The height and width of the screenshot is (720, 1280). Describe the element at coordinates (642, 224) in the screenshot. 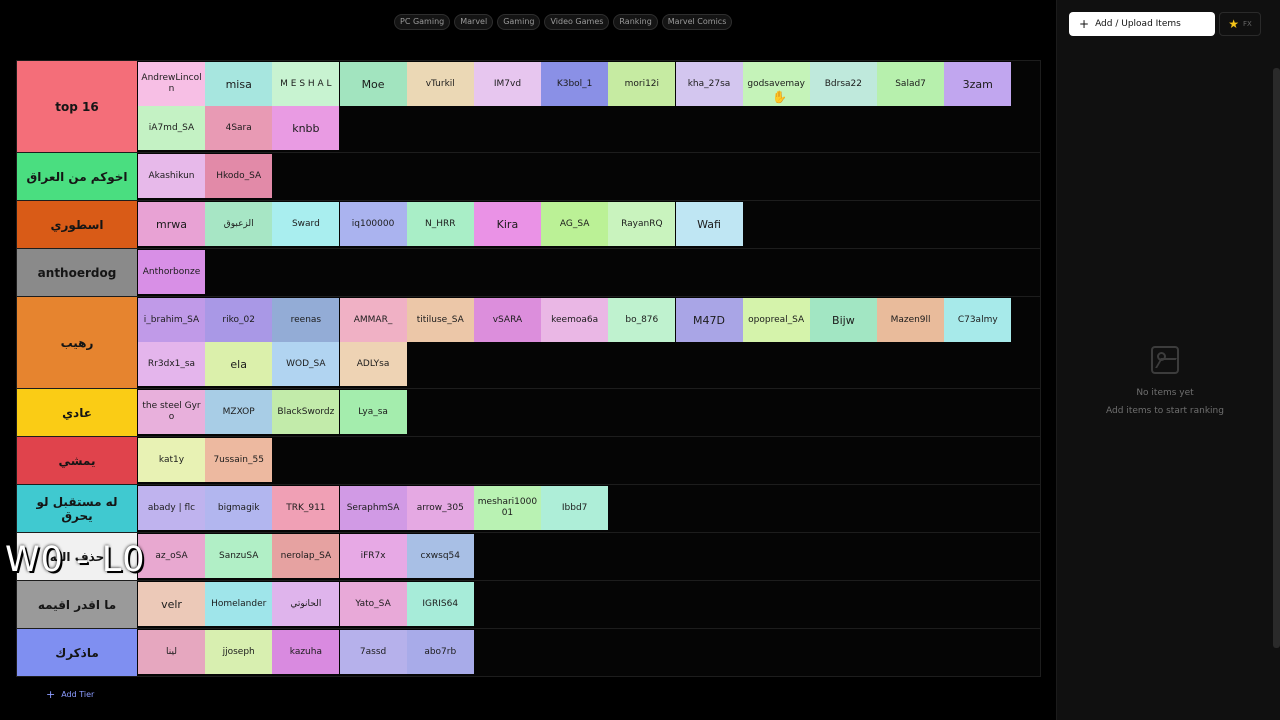

I see `tier-item: RayanRQ` at that location.